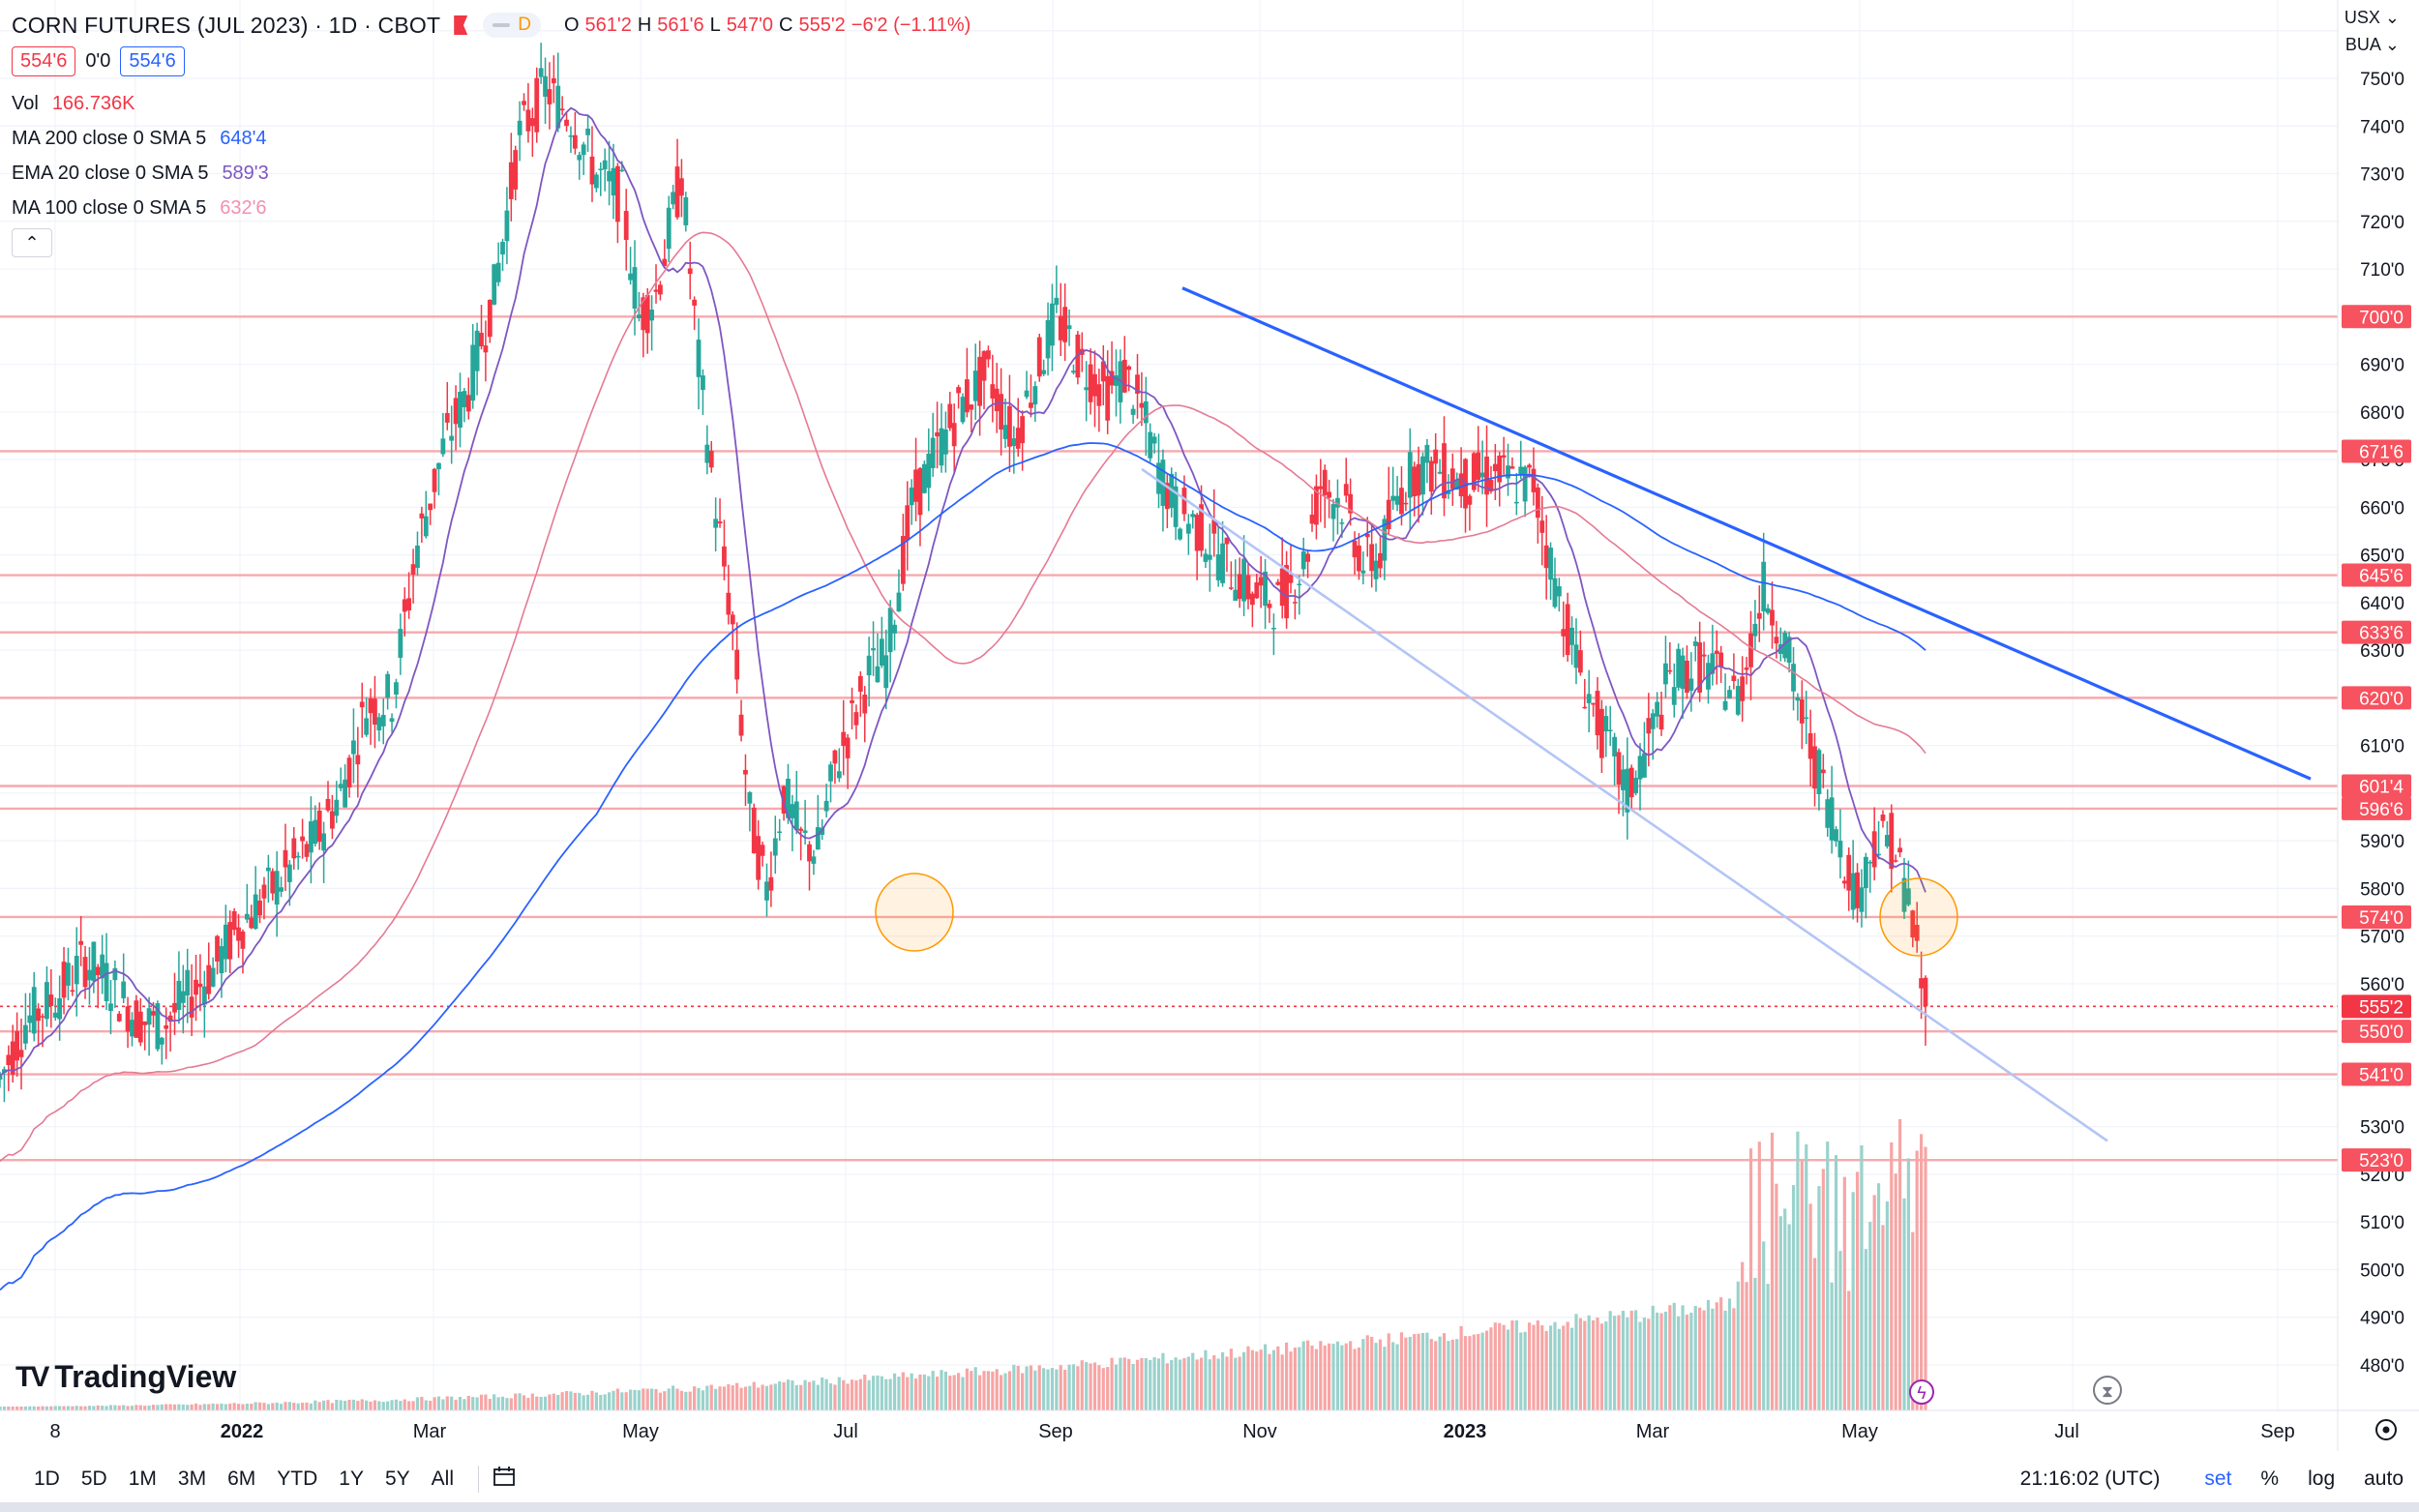 This screenshot has width=2419, height=1512. What do you see at coordinates (2372, 45) in the screenshot?
I see `unit-selector: BUA ⌄` at bounding box center [2372, 45].